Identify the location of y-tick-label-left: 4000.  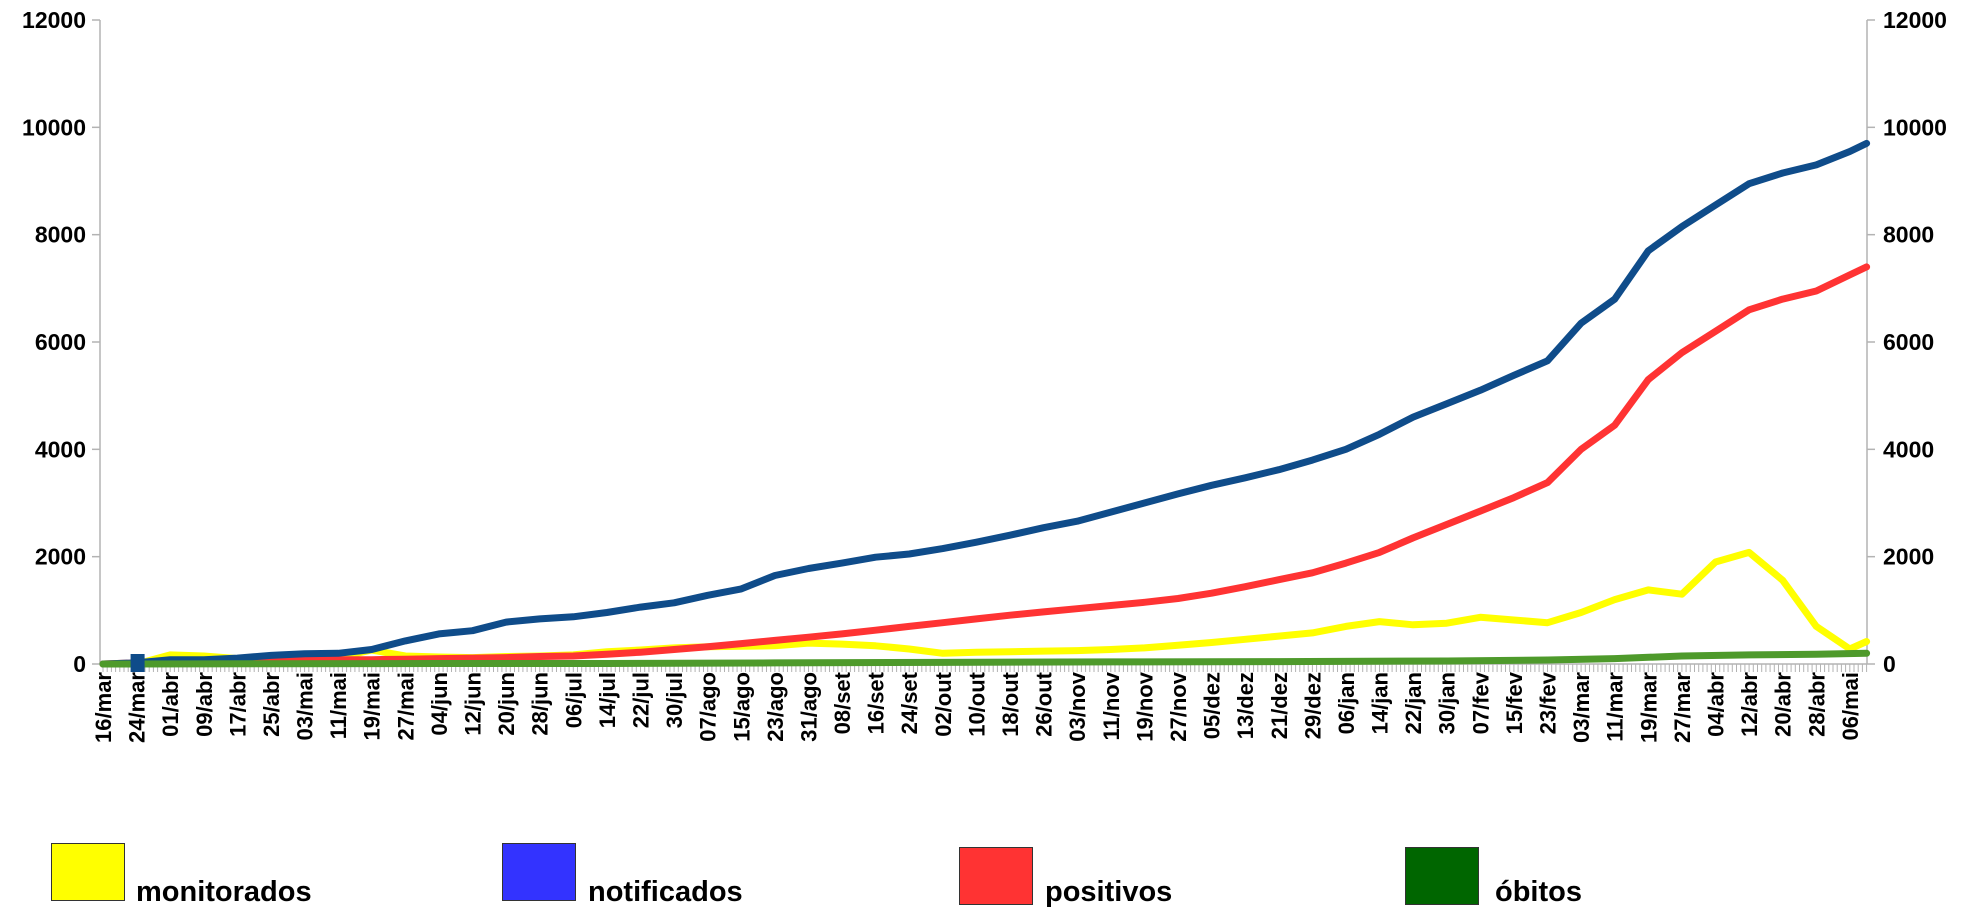
(60, 449).